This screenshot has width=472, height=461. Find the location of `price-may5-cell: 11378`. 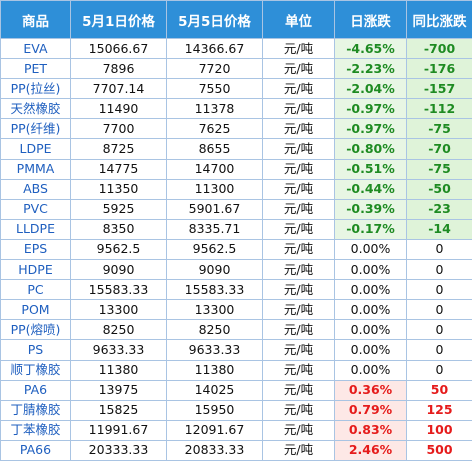

price-may5-cell: 11378 is located at coordinates (215, 109).